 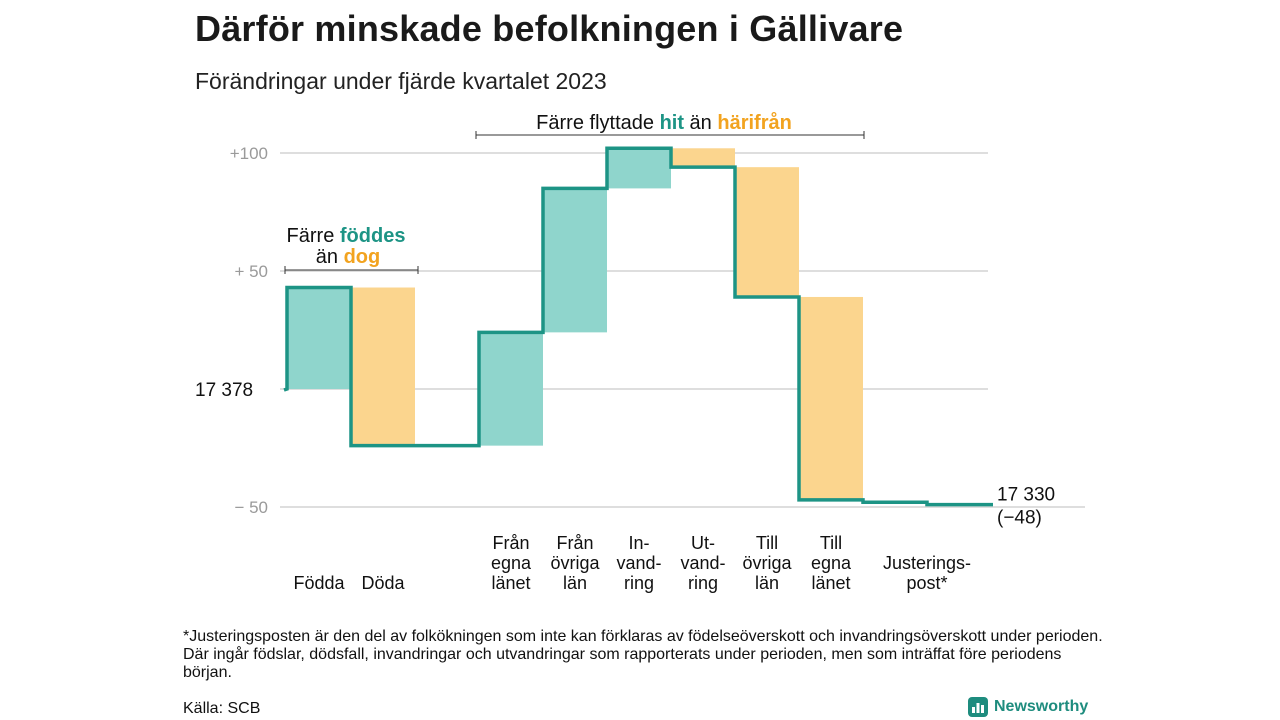 I want to click on brand-logo: Newsworthy, so click(x=1028, y=707).